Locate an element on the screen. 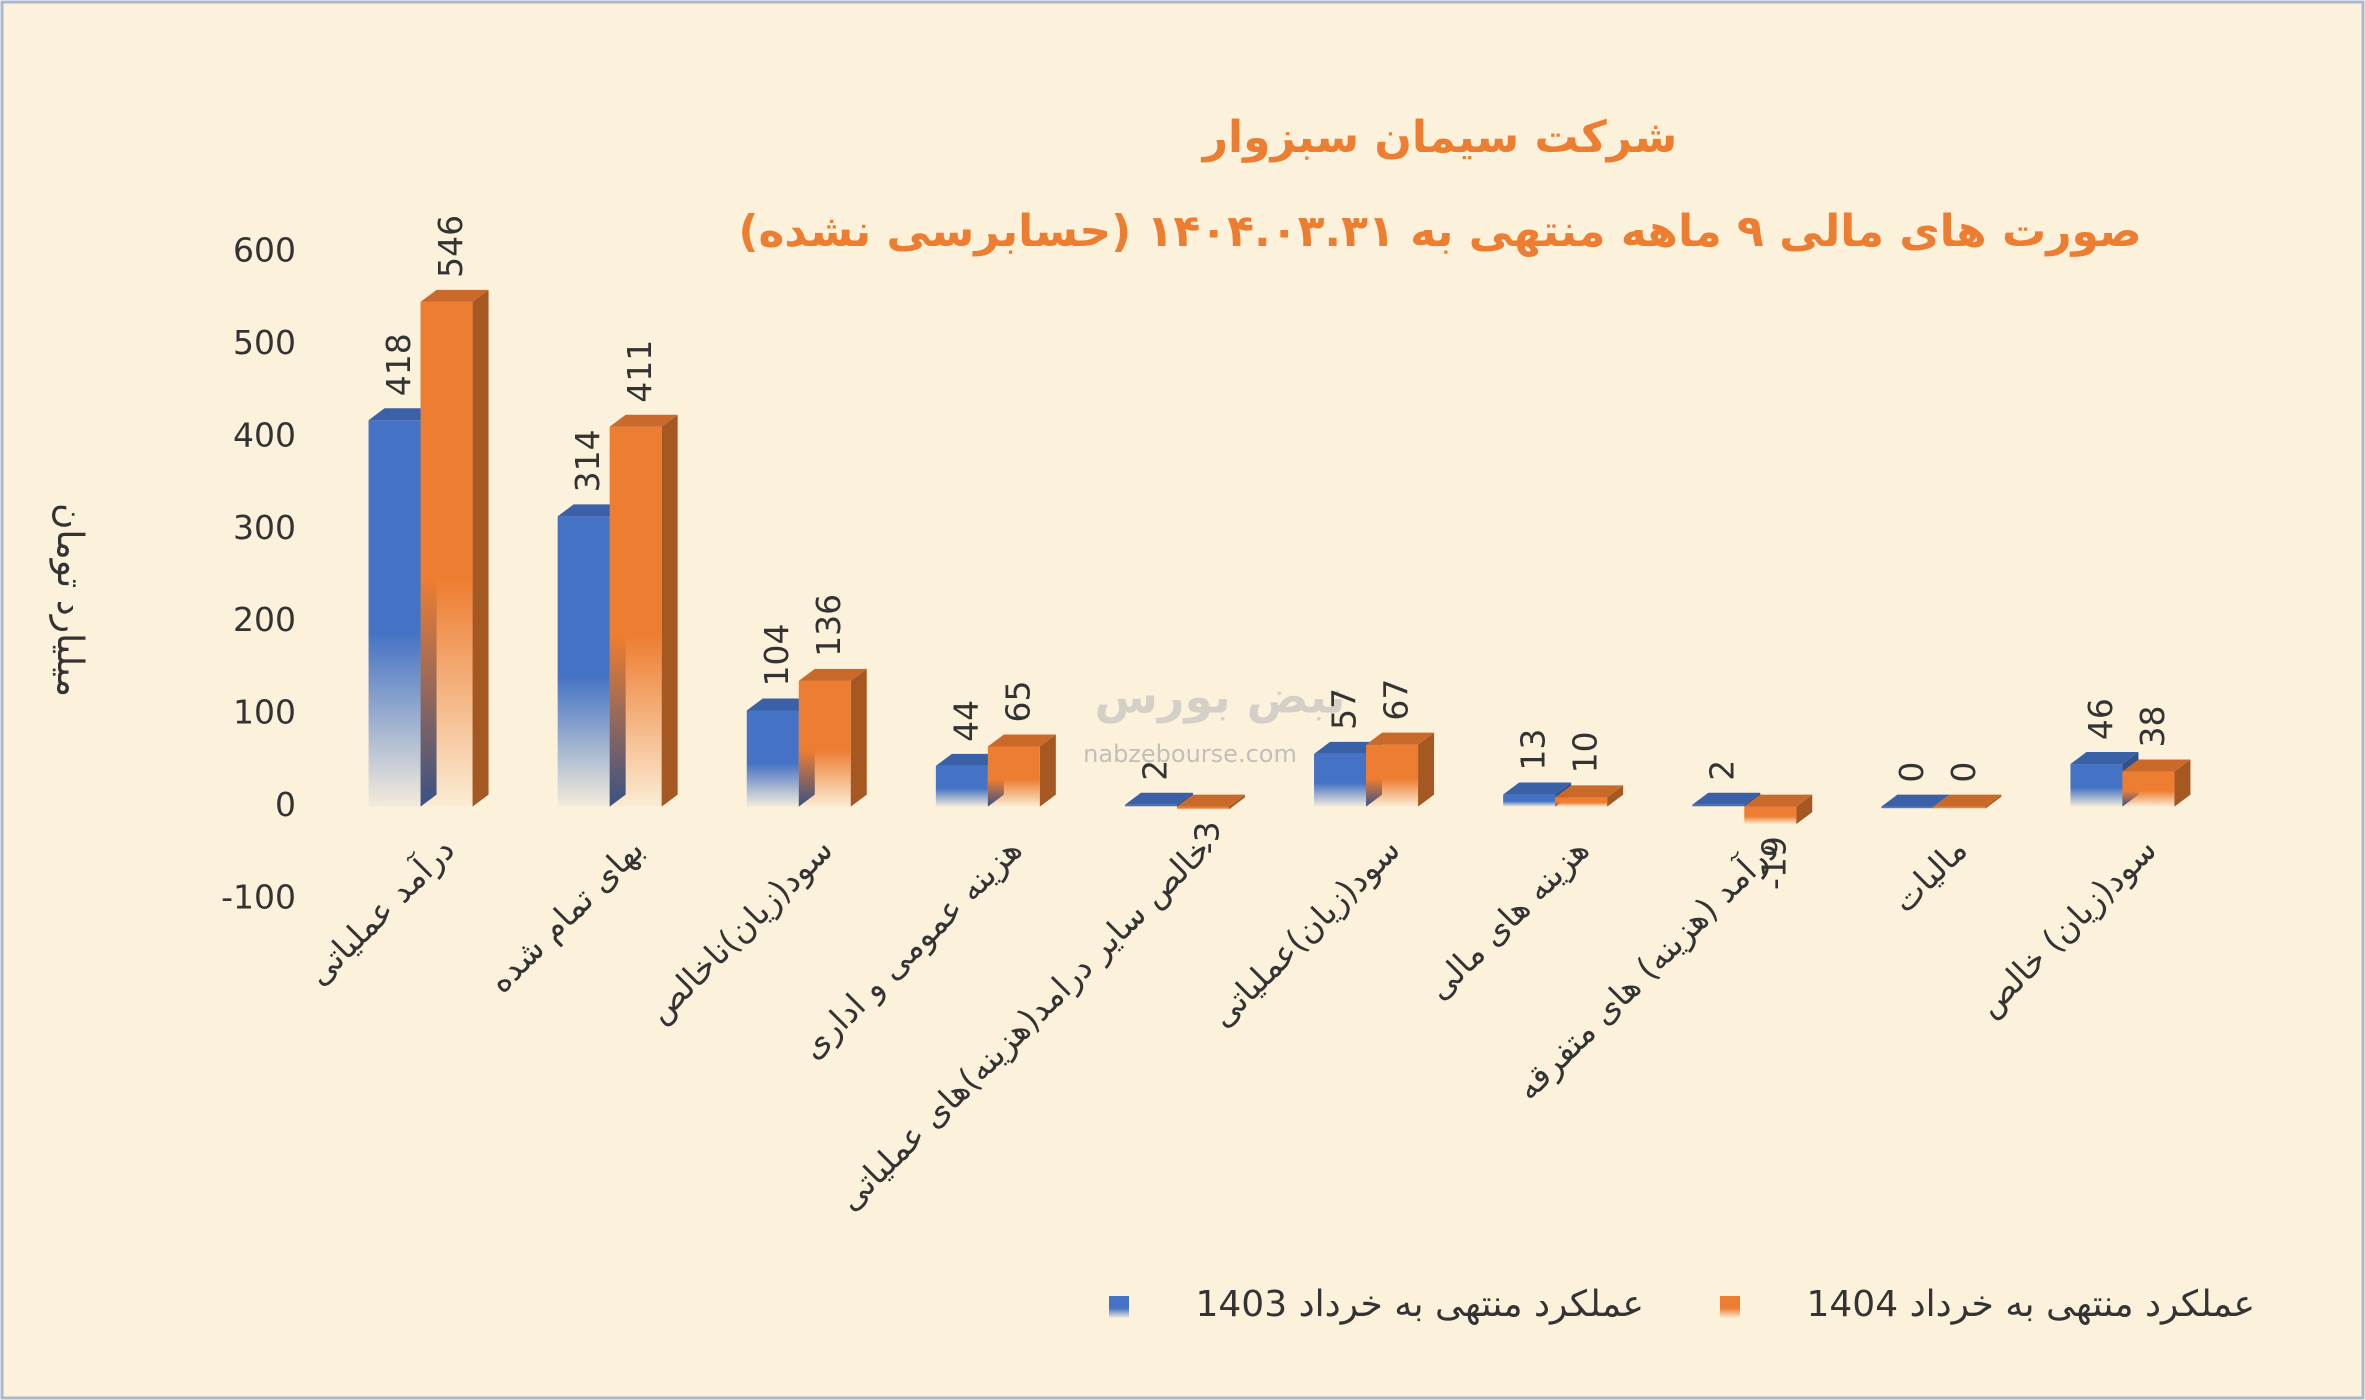 The image size is (2365, 1400). y-tick-label: -100 is located at coordinates (258, 897).